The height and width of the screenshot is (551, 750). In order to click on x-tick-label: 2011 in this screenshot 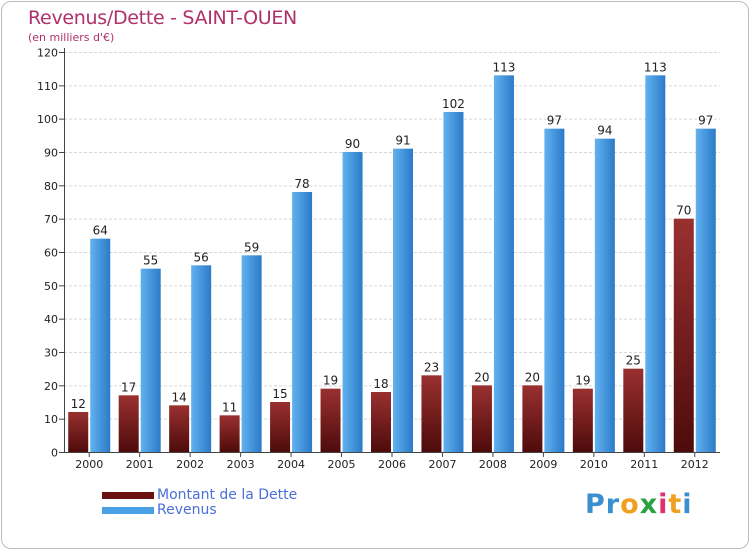, I will do `click(644, 464)`.